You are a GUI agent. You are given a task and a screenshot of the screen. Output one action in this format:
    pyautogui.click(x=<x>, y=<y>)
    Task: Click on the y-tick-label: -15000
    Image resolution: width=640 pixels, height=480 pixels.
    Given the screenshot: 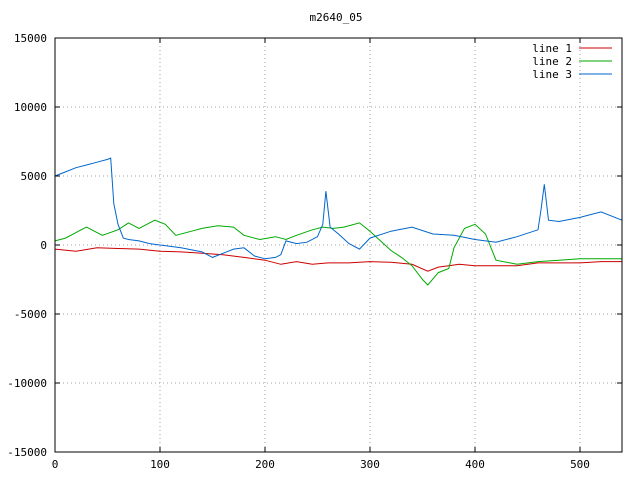 What is the action you would take?
    pyautogui.click(x=27, y=452)
    